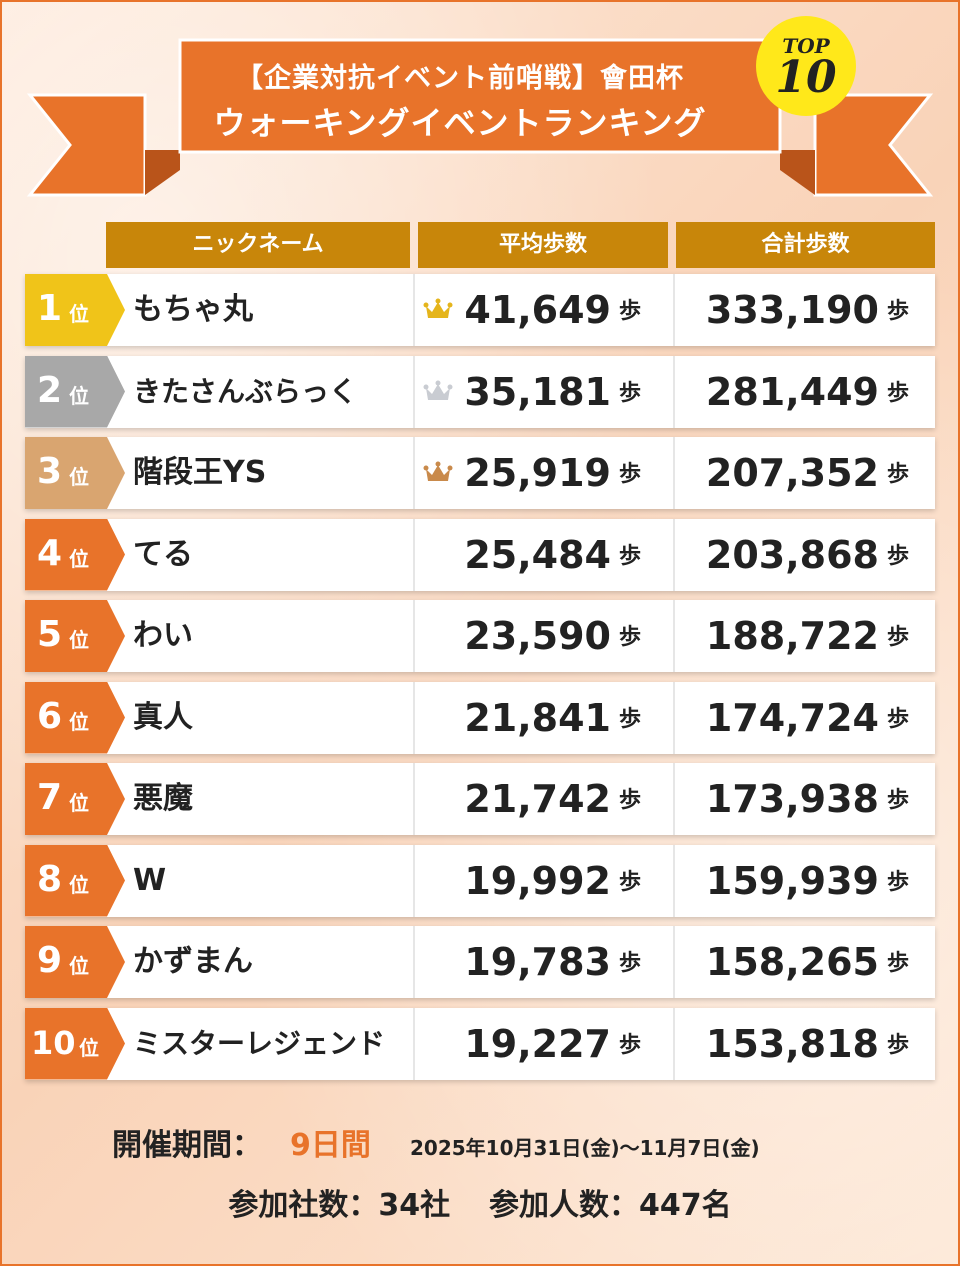 This screenshot has height=1266, width=960. What do you see at coordinates (339, 1205) in the screenshot?
I see `companies-count: 参加社数：34社` at bounding box center [339, 1205].